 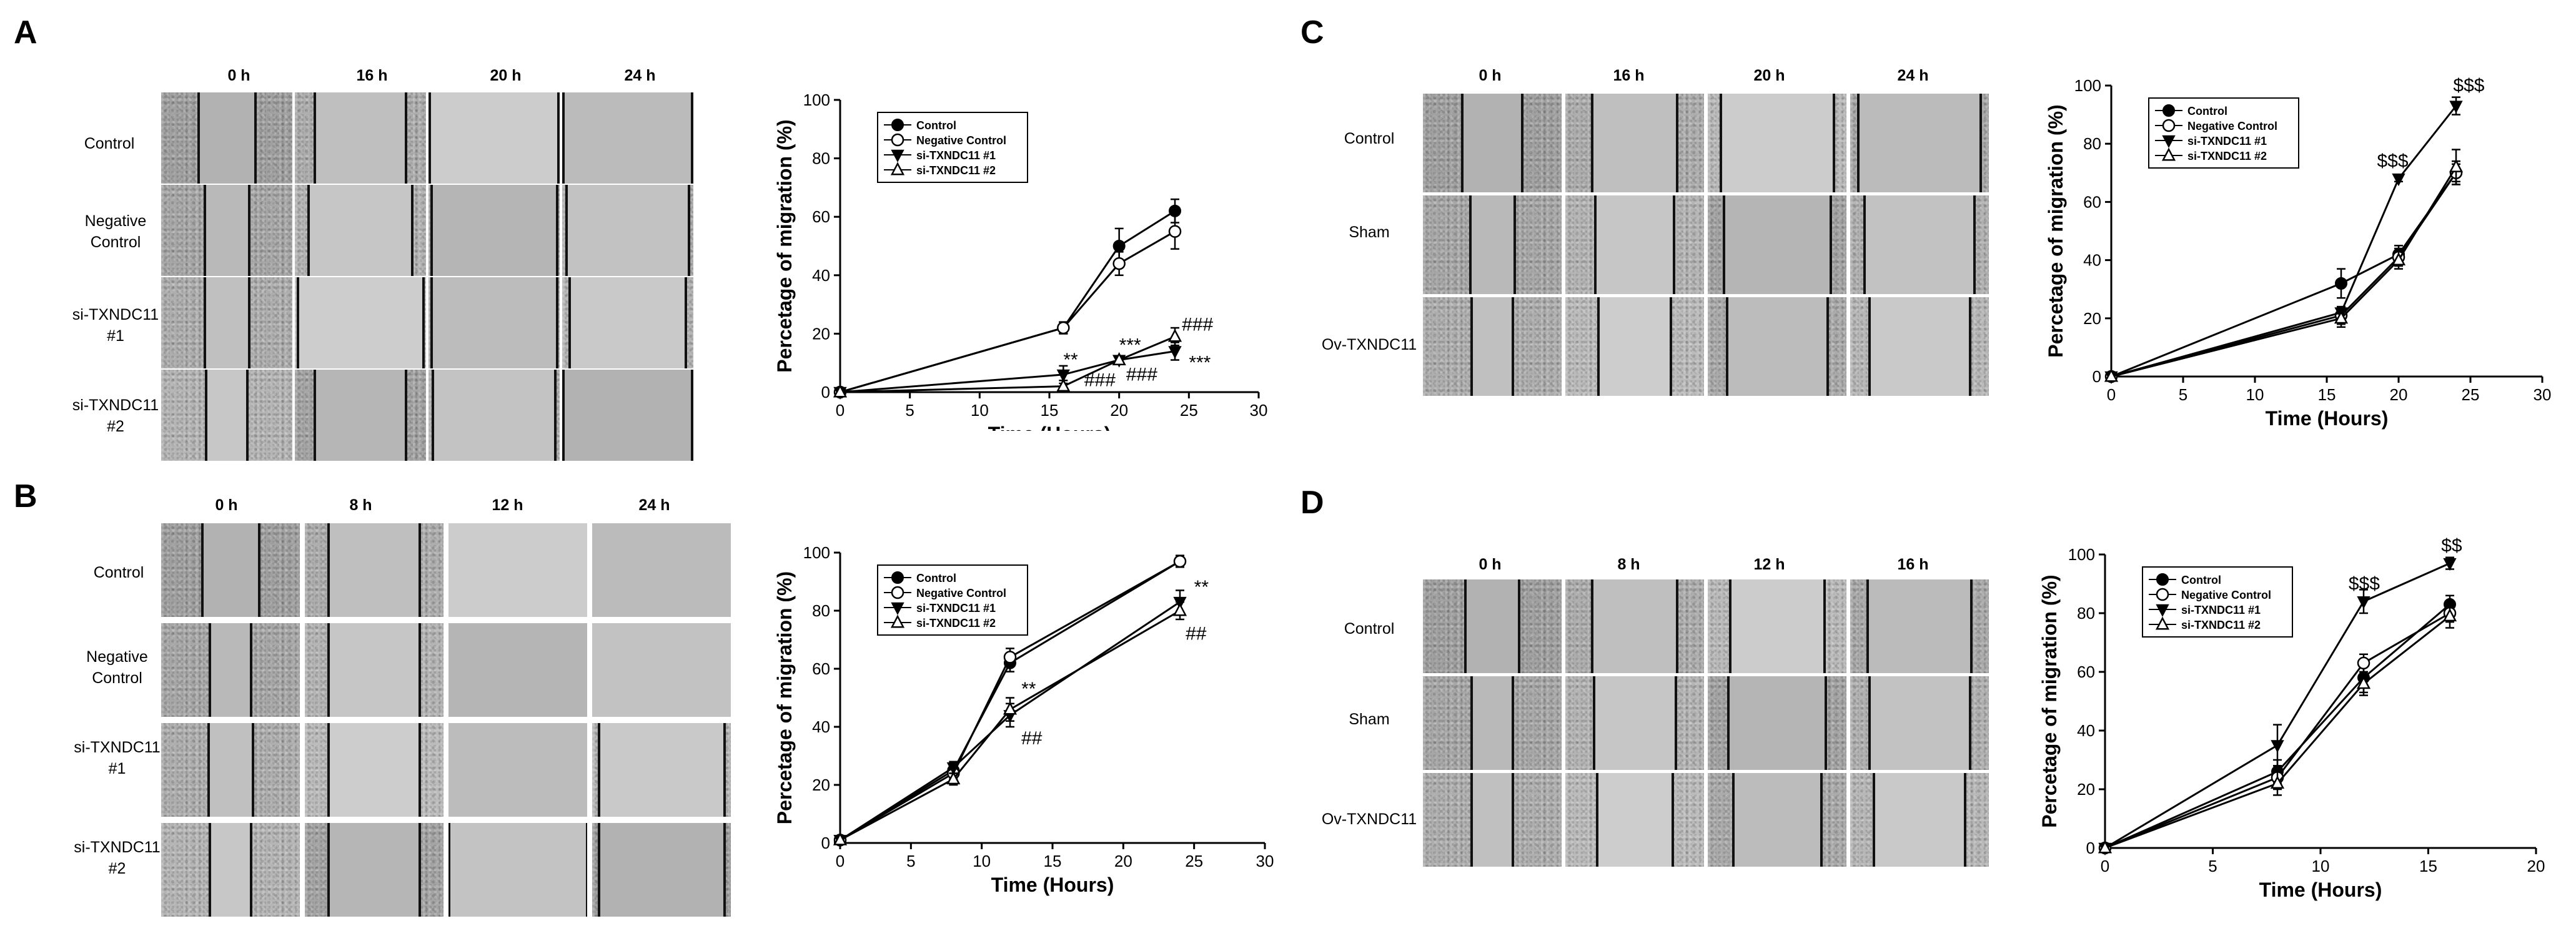 I want to click on x-tick-label: 25, so click(x=1189, y=411).